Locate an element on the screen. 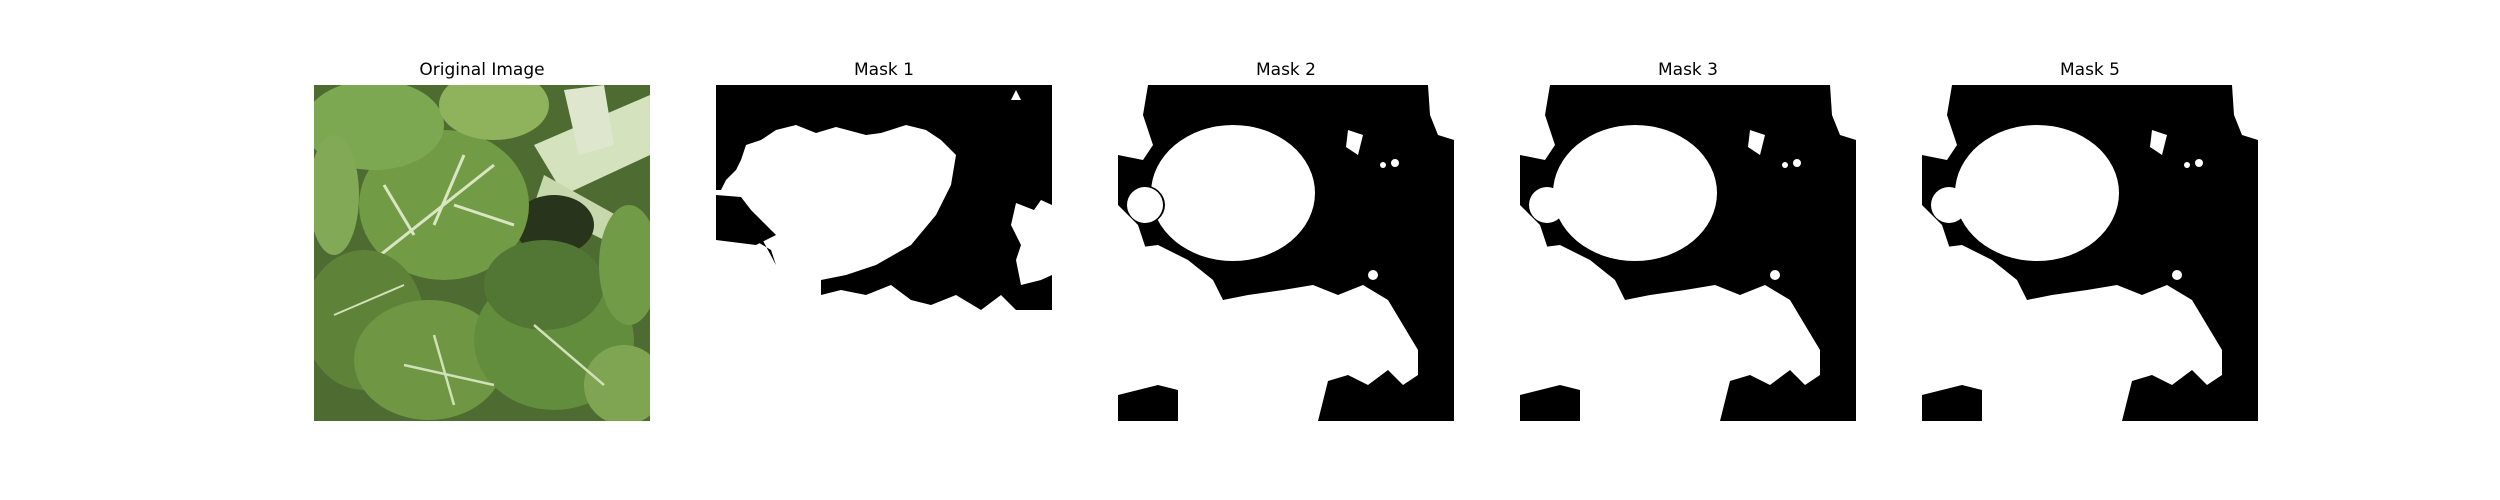  original-leaf-photo is located at coordinates (482, 253).